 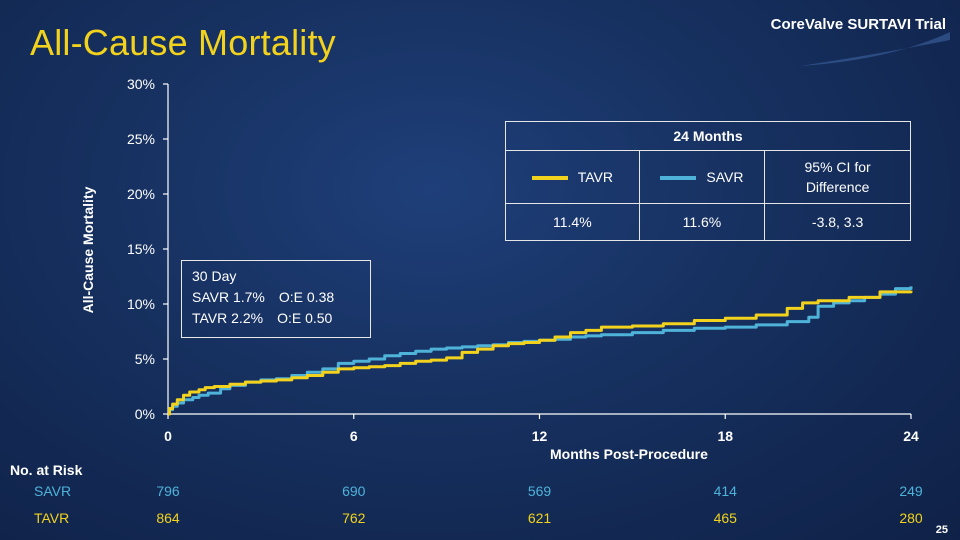 I want to click on risk-count-tavr: 465, so click(x=725, y=518).